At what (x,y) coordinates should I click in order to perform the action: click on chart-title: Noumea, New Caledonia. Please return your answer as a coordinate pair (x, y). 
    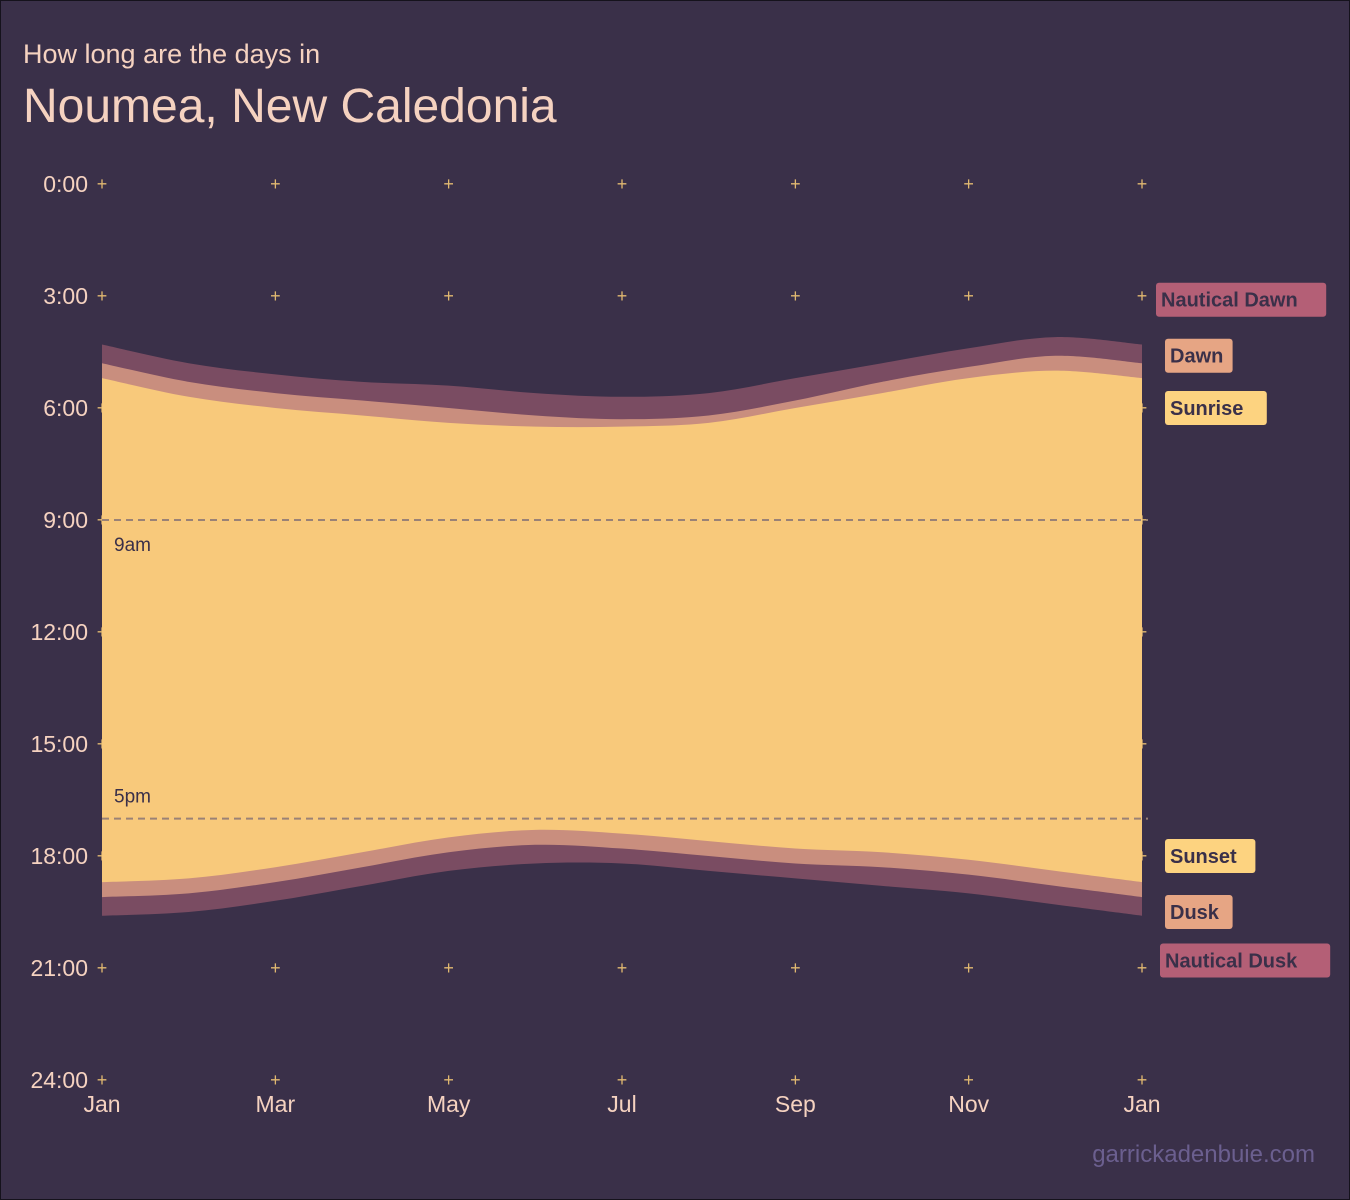
    Looking at the image, I should click on (290, 106).